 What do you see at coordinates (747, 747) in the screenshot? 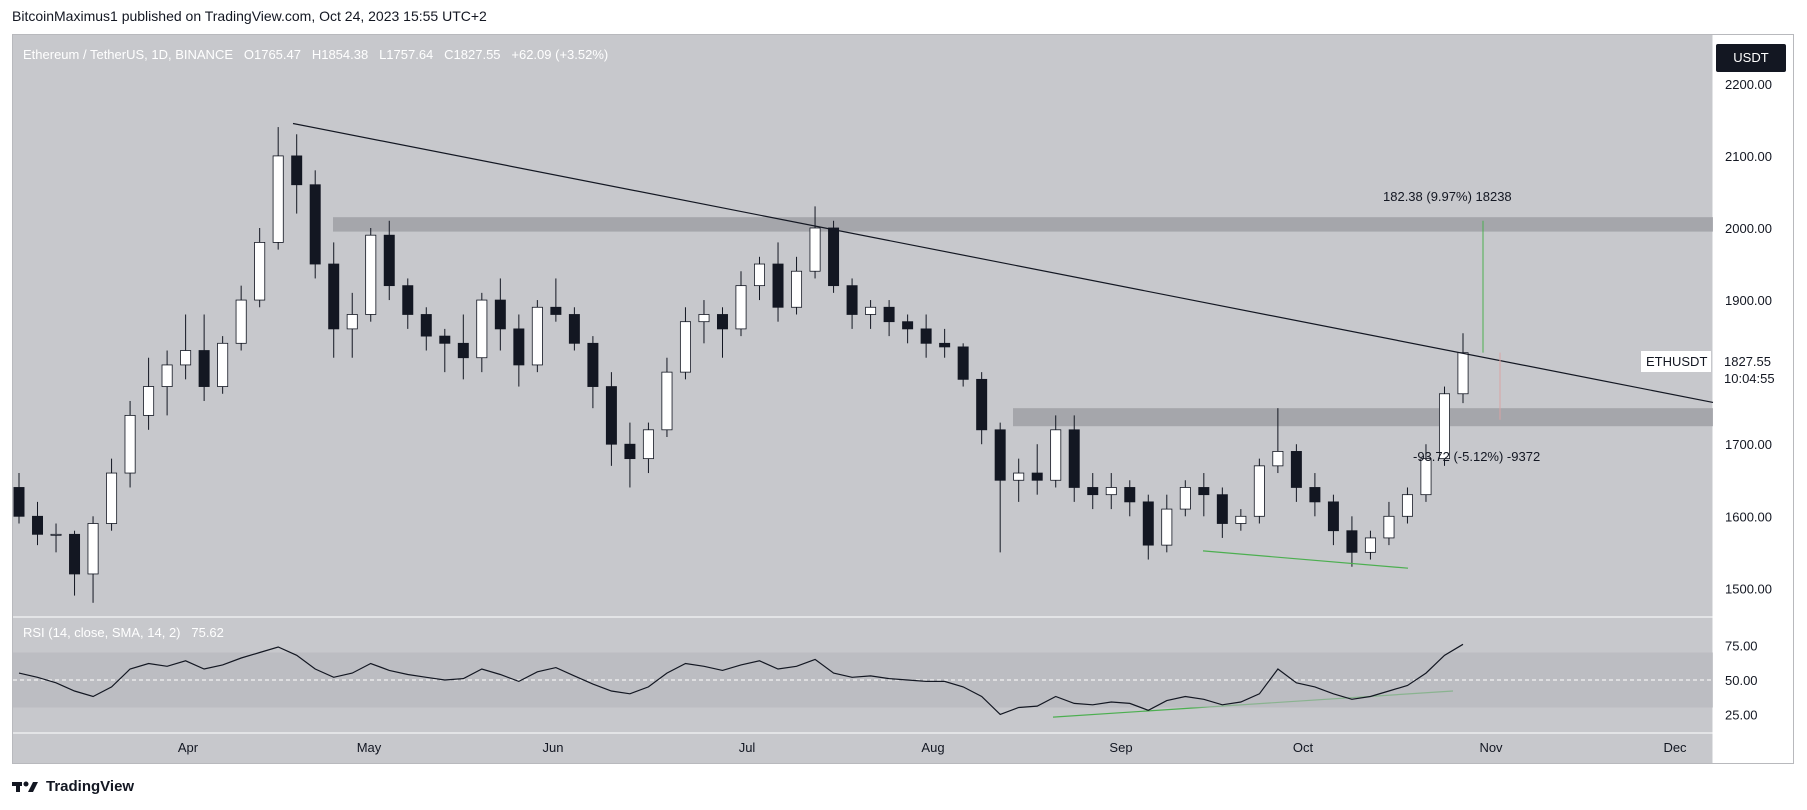
I see `time-tick-label: Jul` at bounding box center [747, 747].